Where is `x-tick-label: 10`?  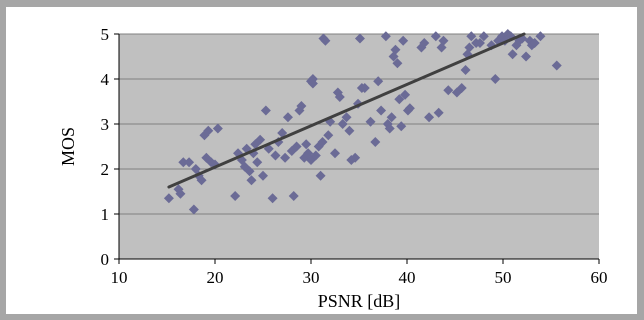 x-tick-label: 10 is located at coordinates (119, 277).